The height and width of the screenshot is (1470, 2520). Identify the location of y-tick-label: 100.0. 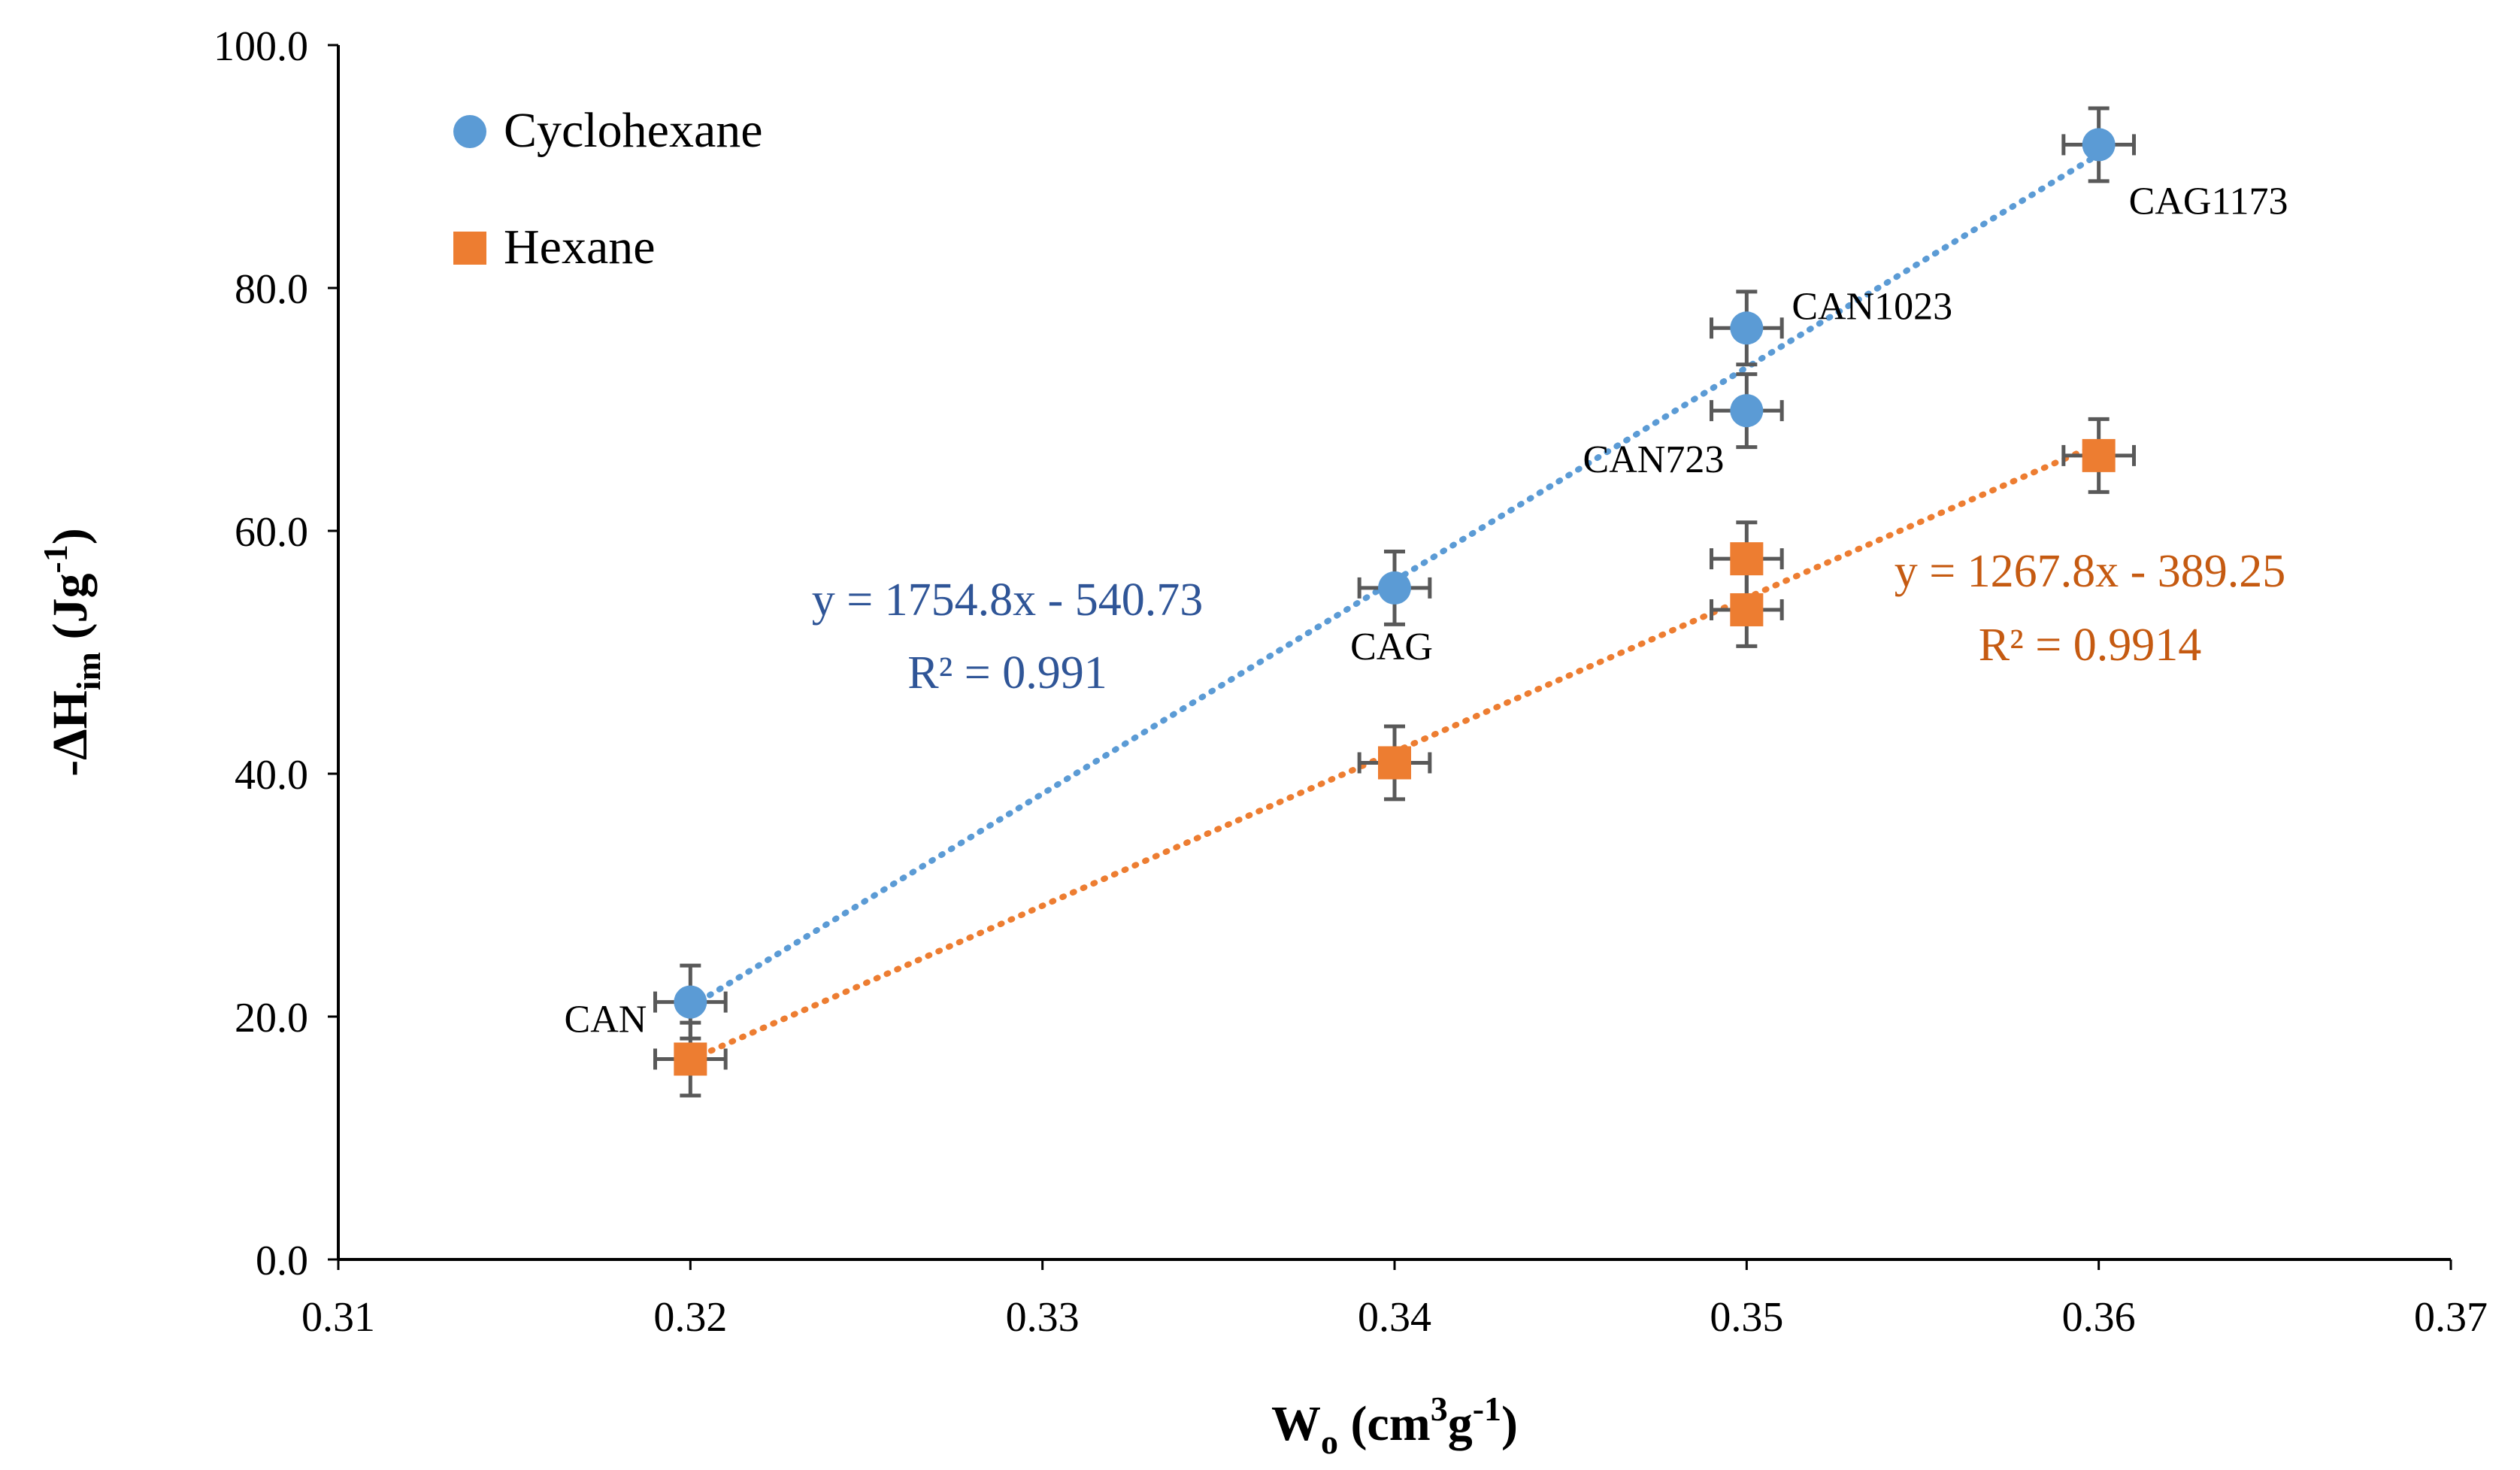
(261, 46).